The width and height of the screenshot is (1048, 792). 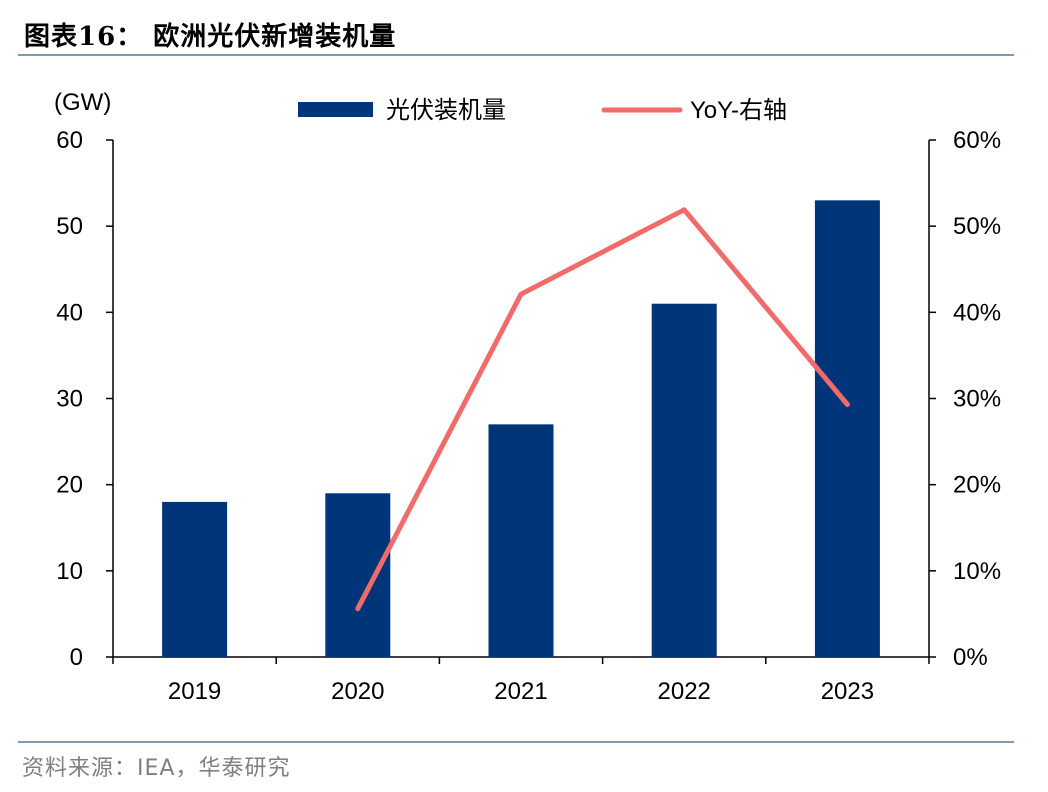 I want to click on y-left-tick-label: 60, so click(x=69, y=140).